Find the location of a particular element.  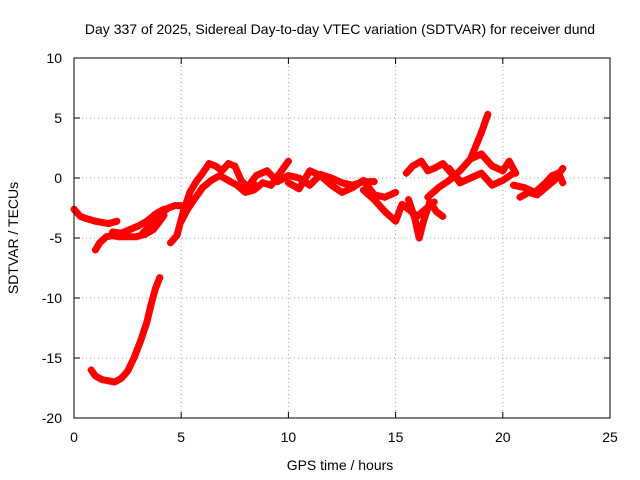

x-tick-label: 20 is located at coordinates (503, 437).